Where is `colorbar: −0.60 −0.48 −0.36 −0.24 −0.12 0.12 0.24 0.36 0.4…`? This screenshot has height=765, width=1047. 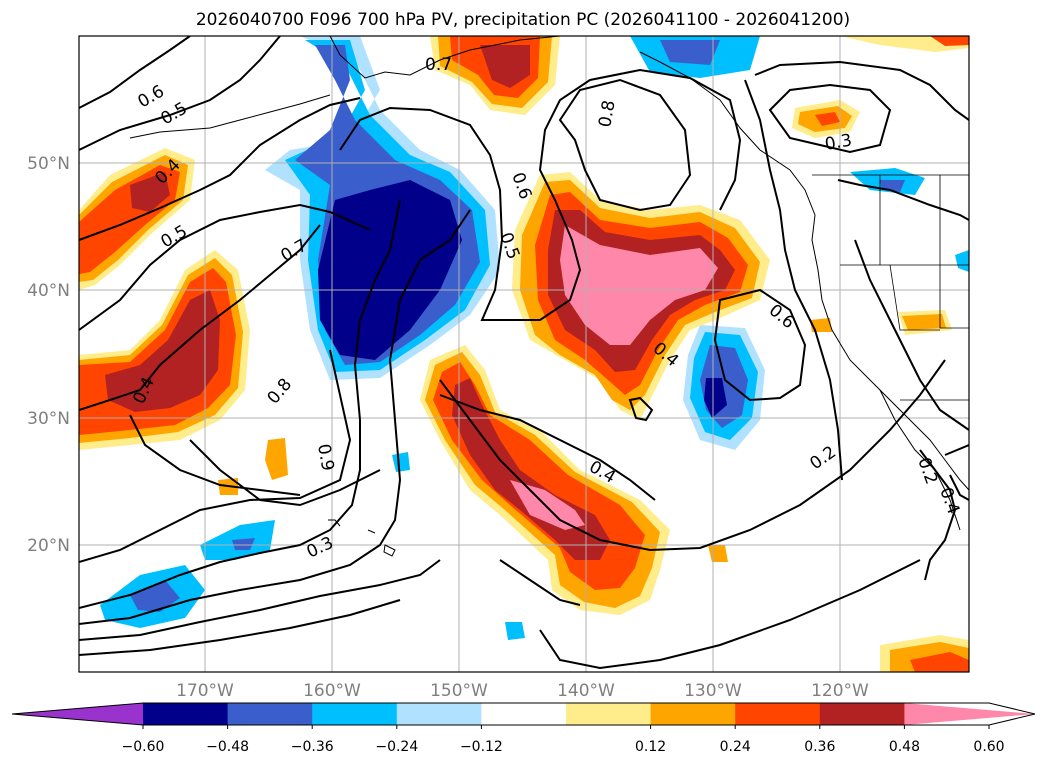 colorbar: −0.60 −0.48 −0.36 −0.24 −0.12 0.12 0.24 0.36 0.4… is located at coordinates (523, 728).